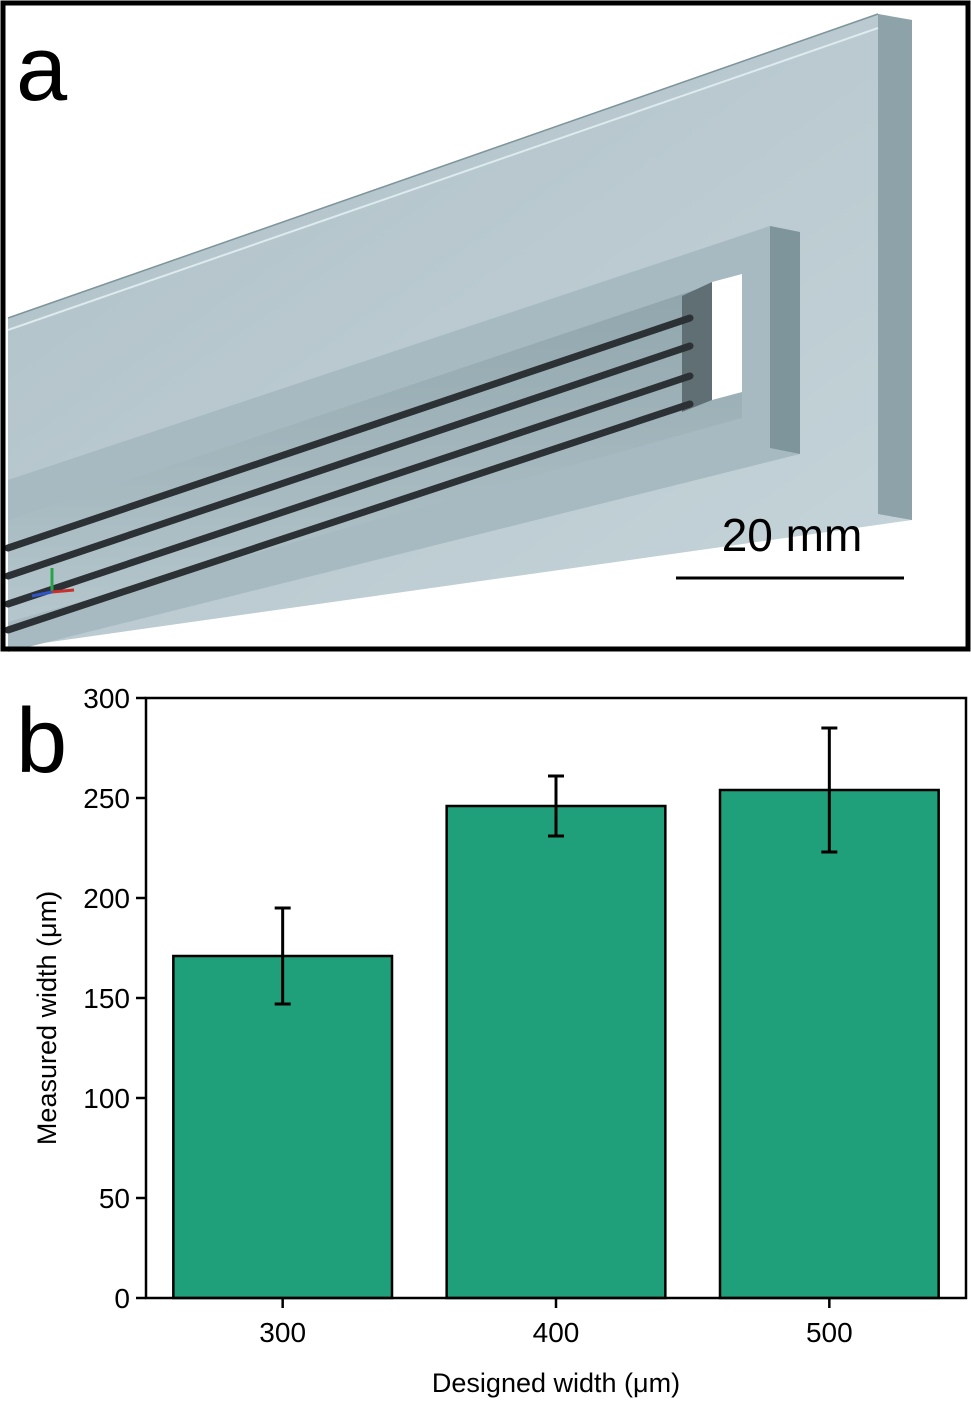  What do you see at coordinates (42, 69) in the screenshot?
I see `panel-a-label: a` at bounding box center [42, 69].